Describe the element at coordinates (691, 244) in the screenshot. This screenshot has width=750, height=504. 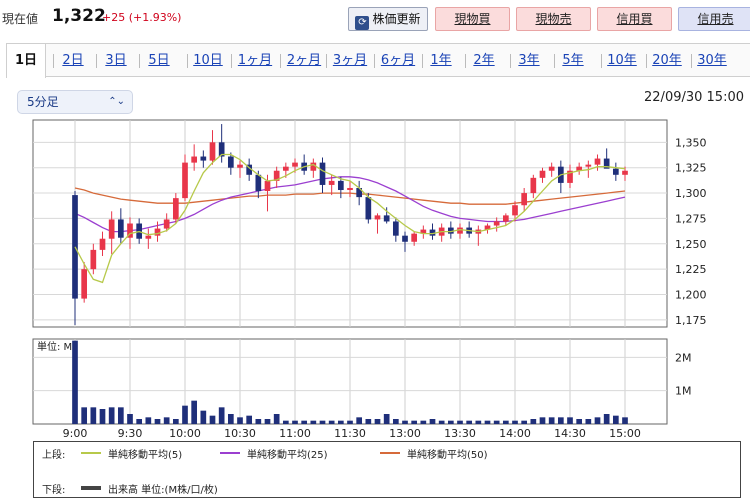
I see `y-tick-label: 1,250` at that location.